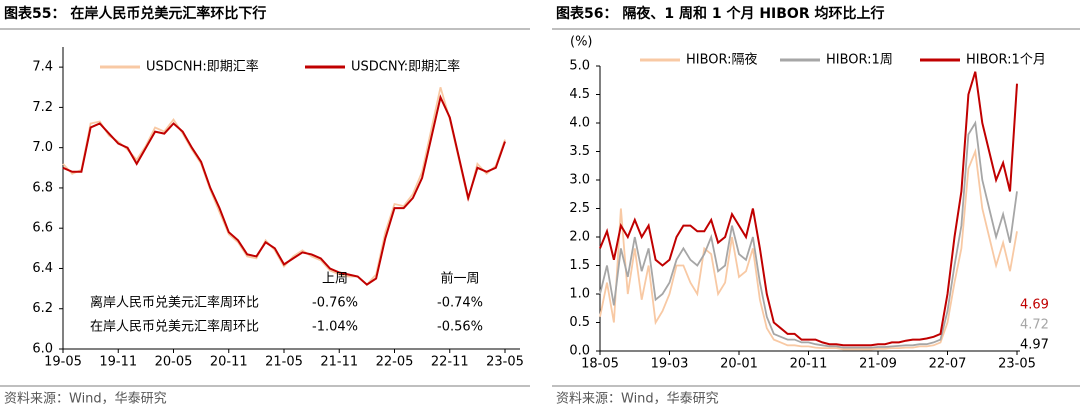 This screenshot has height=416, width=1080. Describe the element at coordinates (600, 364) in the screenshot. I see `x-tick-label: 18-05` at that location.